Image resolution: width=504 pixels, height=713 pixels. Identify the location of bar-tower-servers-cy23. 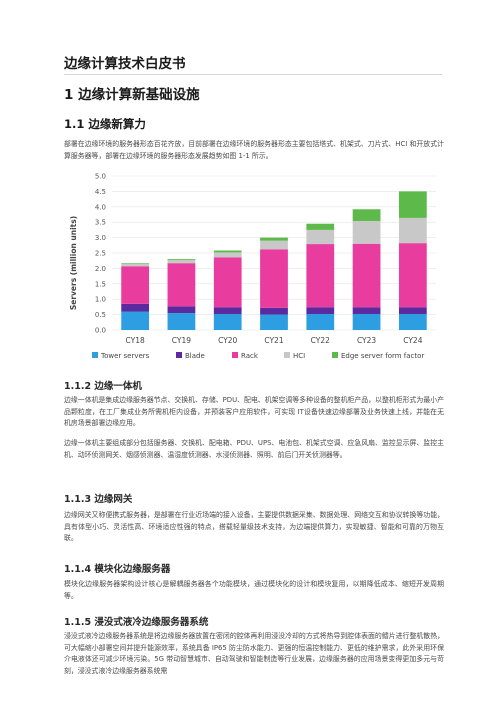
(366, 321).